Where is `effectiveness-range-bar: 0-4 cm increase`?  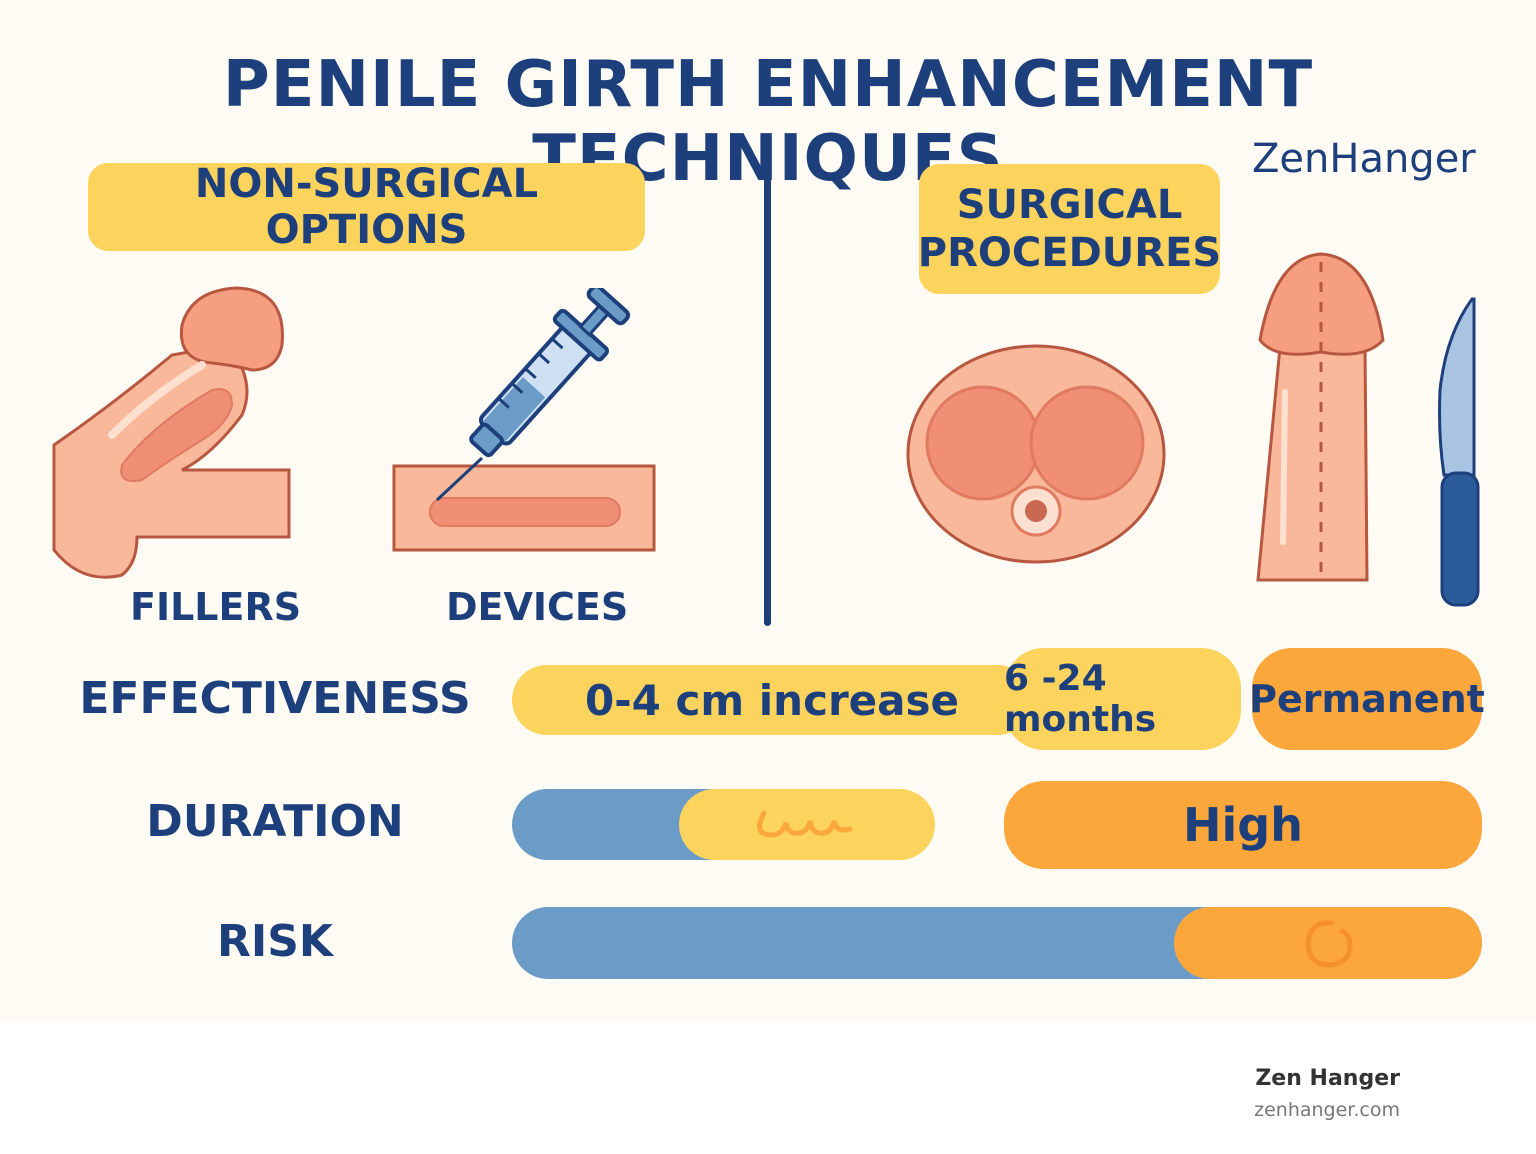 effectiveness-range-bar: 0-4 cm increase is located at coordinates (772, 700).